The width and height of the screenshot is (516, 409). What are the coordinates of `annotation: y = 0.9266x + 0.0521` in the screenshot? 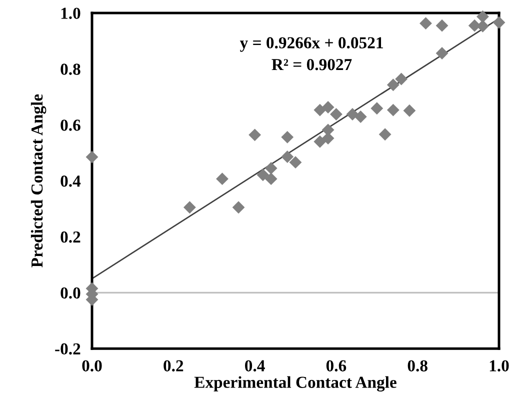 It's located at (311, 44).